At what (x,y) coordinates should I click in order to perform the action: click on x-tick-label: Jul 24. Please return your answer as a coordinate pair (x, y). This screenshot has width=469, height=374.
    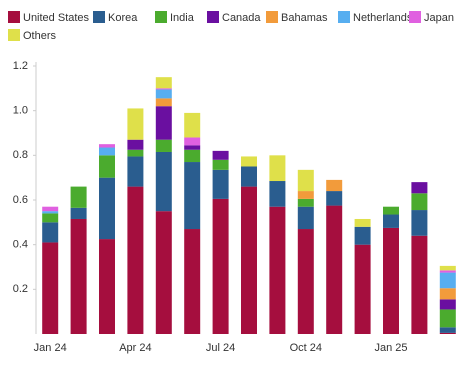
    Looking at the image, I should click on (220, 348).